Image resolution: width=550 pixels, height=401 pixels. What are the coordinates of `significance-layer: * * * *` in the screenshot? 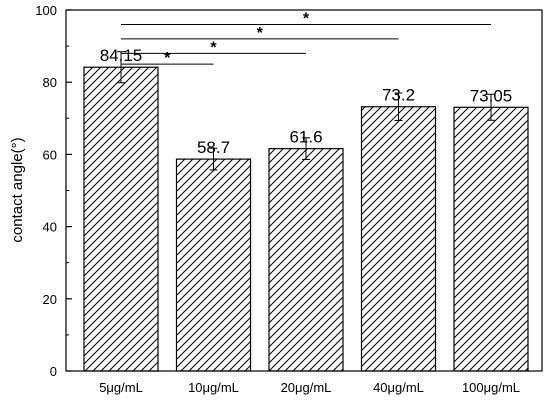 It's located at (306, 38).